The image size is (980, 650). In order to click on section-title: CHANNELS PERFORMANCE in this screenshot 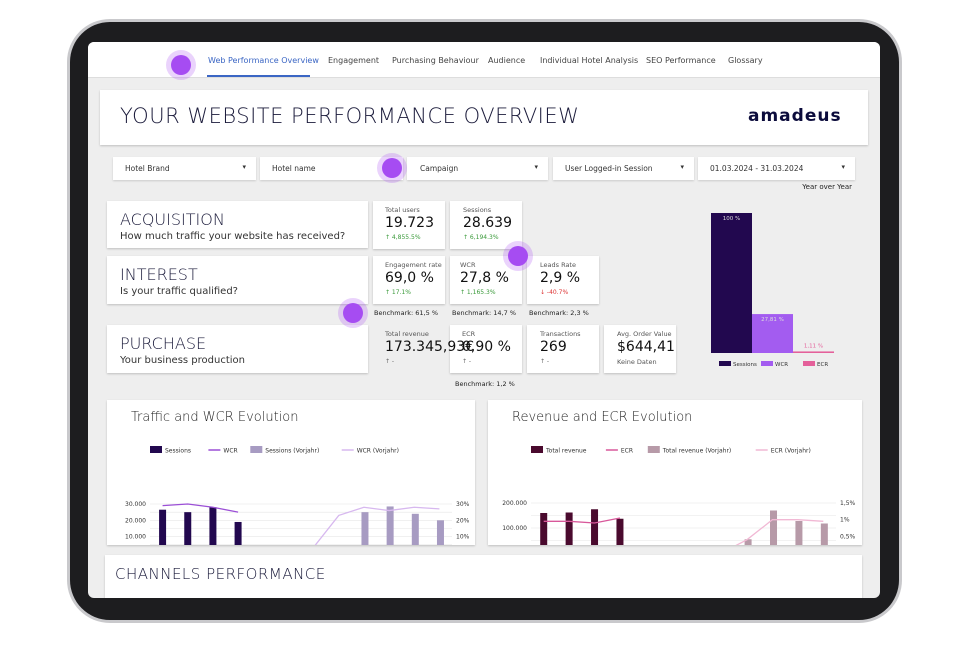, I will do `click(220, 574)`.